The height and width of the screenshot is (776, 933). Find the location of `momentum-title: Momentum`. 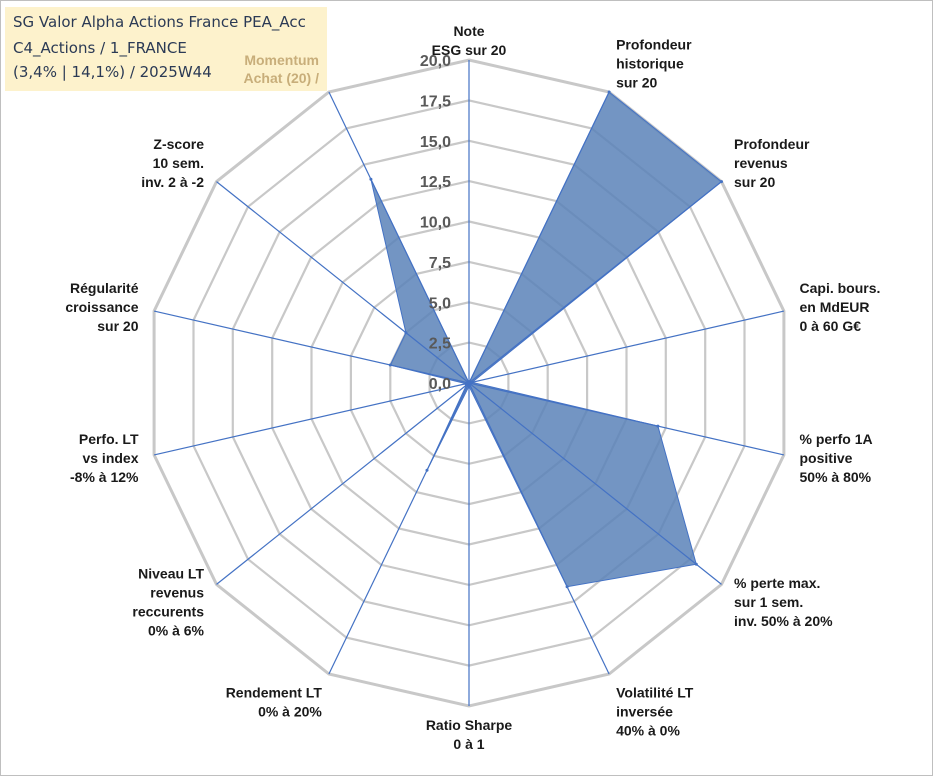

momentum-title: Momentum is located at coordinates (281, 60).